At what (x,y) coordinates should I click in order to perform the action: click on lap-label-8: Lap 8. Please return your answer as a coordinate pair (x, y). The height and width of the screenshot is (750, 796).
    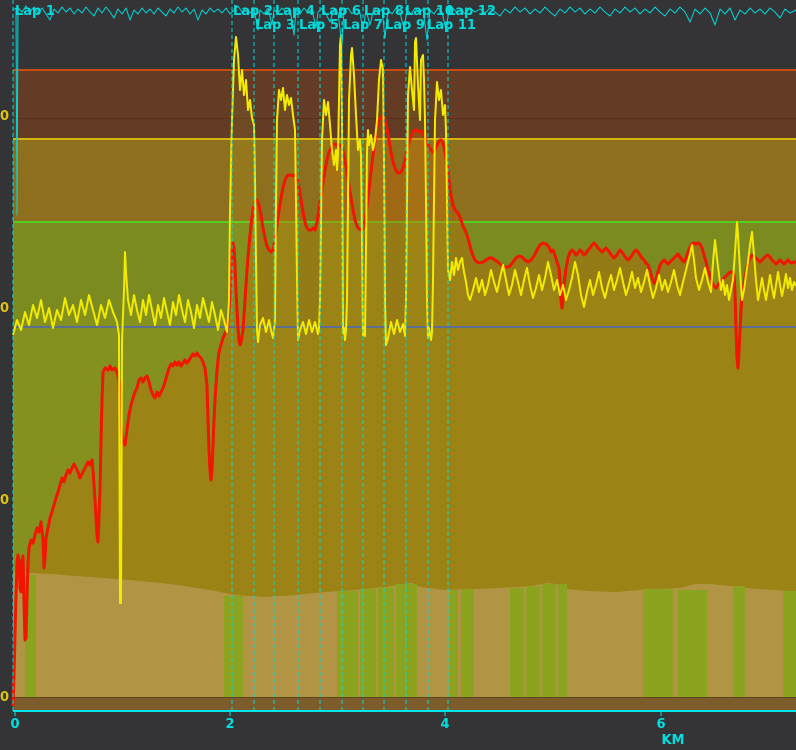
    Looking at the image, I should click on (384, 11).